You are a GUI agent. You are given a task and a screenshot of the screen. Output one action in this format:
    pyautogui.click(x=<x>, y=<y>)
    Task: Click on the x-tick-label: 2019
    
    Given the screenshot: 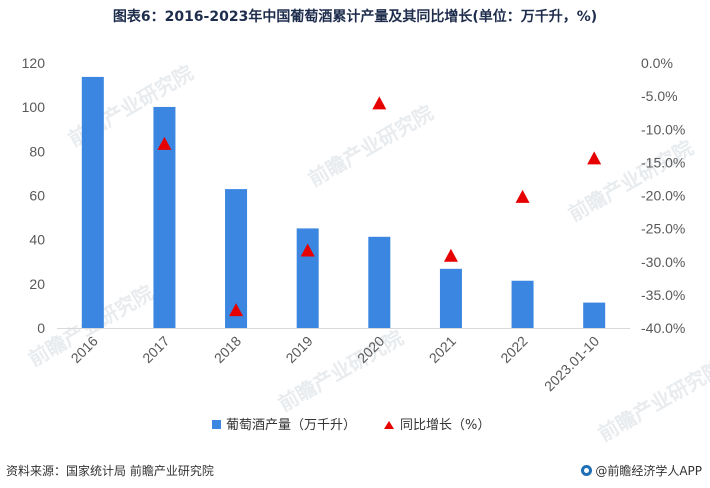 What is the action you would take?
    pyautogui.click(x=298, y=349)
    